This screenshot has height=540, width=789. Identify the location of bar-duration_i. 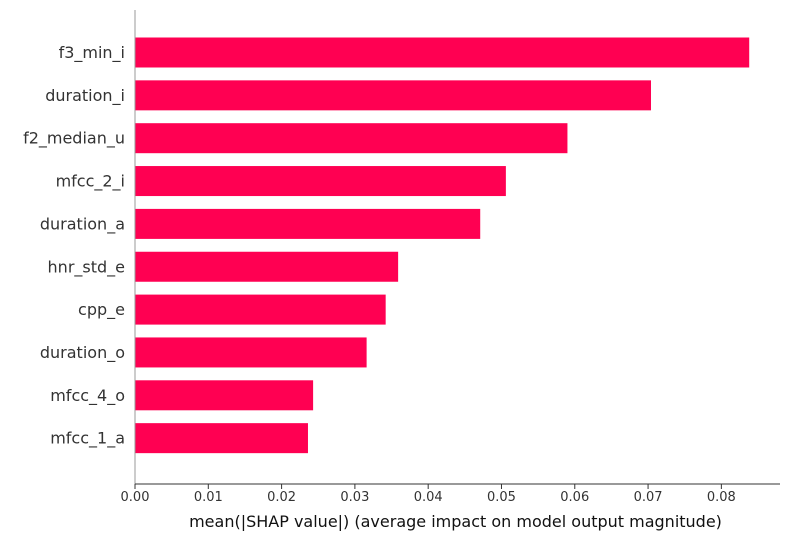
(393, 95).